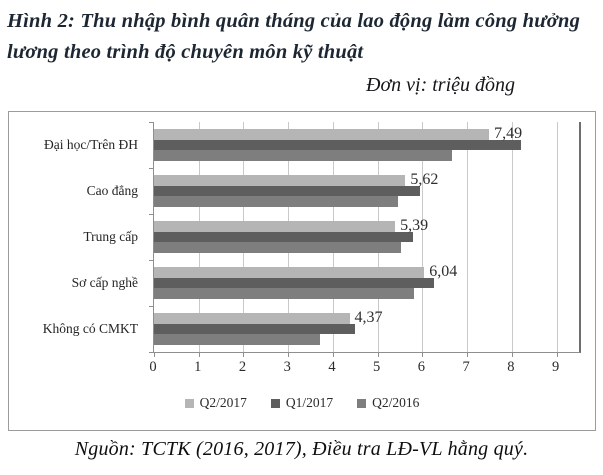 This screenshot has width=603, height=475. Describe the element at coordinates (112, 190) in the screenshot. I see `category-label: Cao đẳng` at that location.